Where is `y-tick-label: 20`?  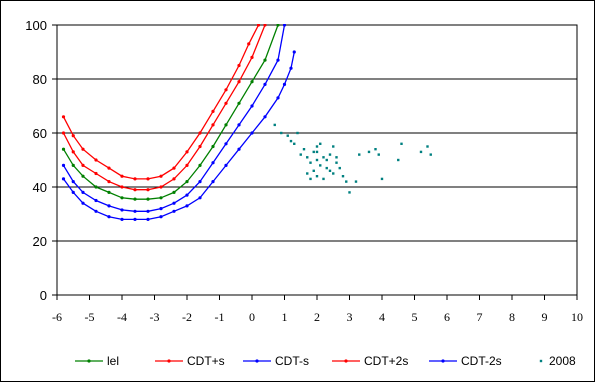
y-tick-label: 20 is located at coordinates (40, 241).